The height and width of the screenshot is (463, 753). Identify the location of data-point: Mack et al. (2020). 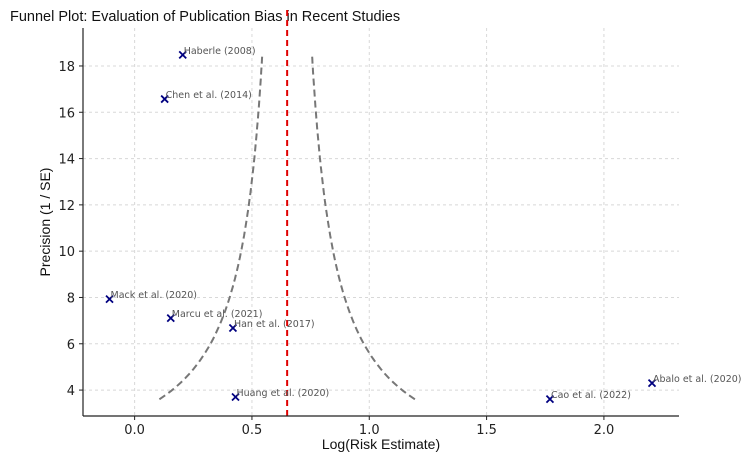
(151, 297).